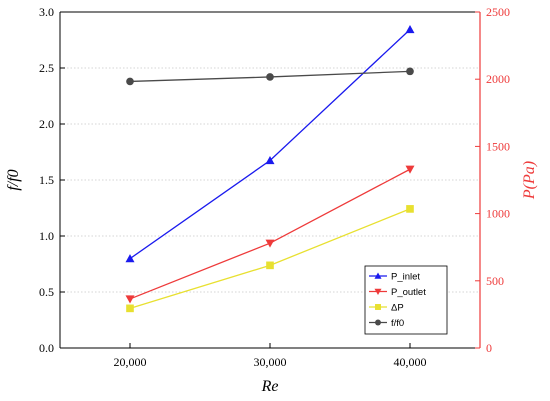 The height and width of the screenshot is (401, 550). What do you see at coordinates (498, 214) in the screenshot?
I see `right-y-tick-label: 1000` at bounding box center [498, 214].